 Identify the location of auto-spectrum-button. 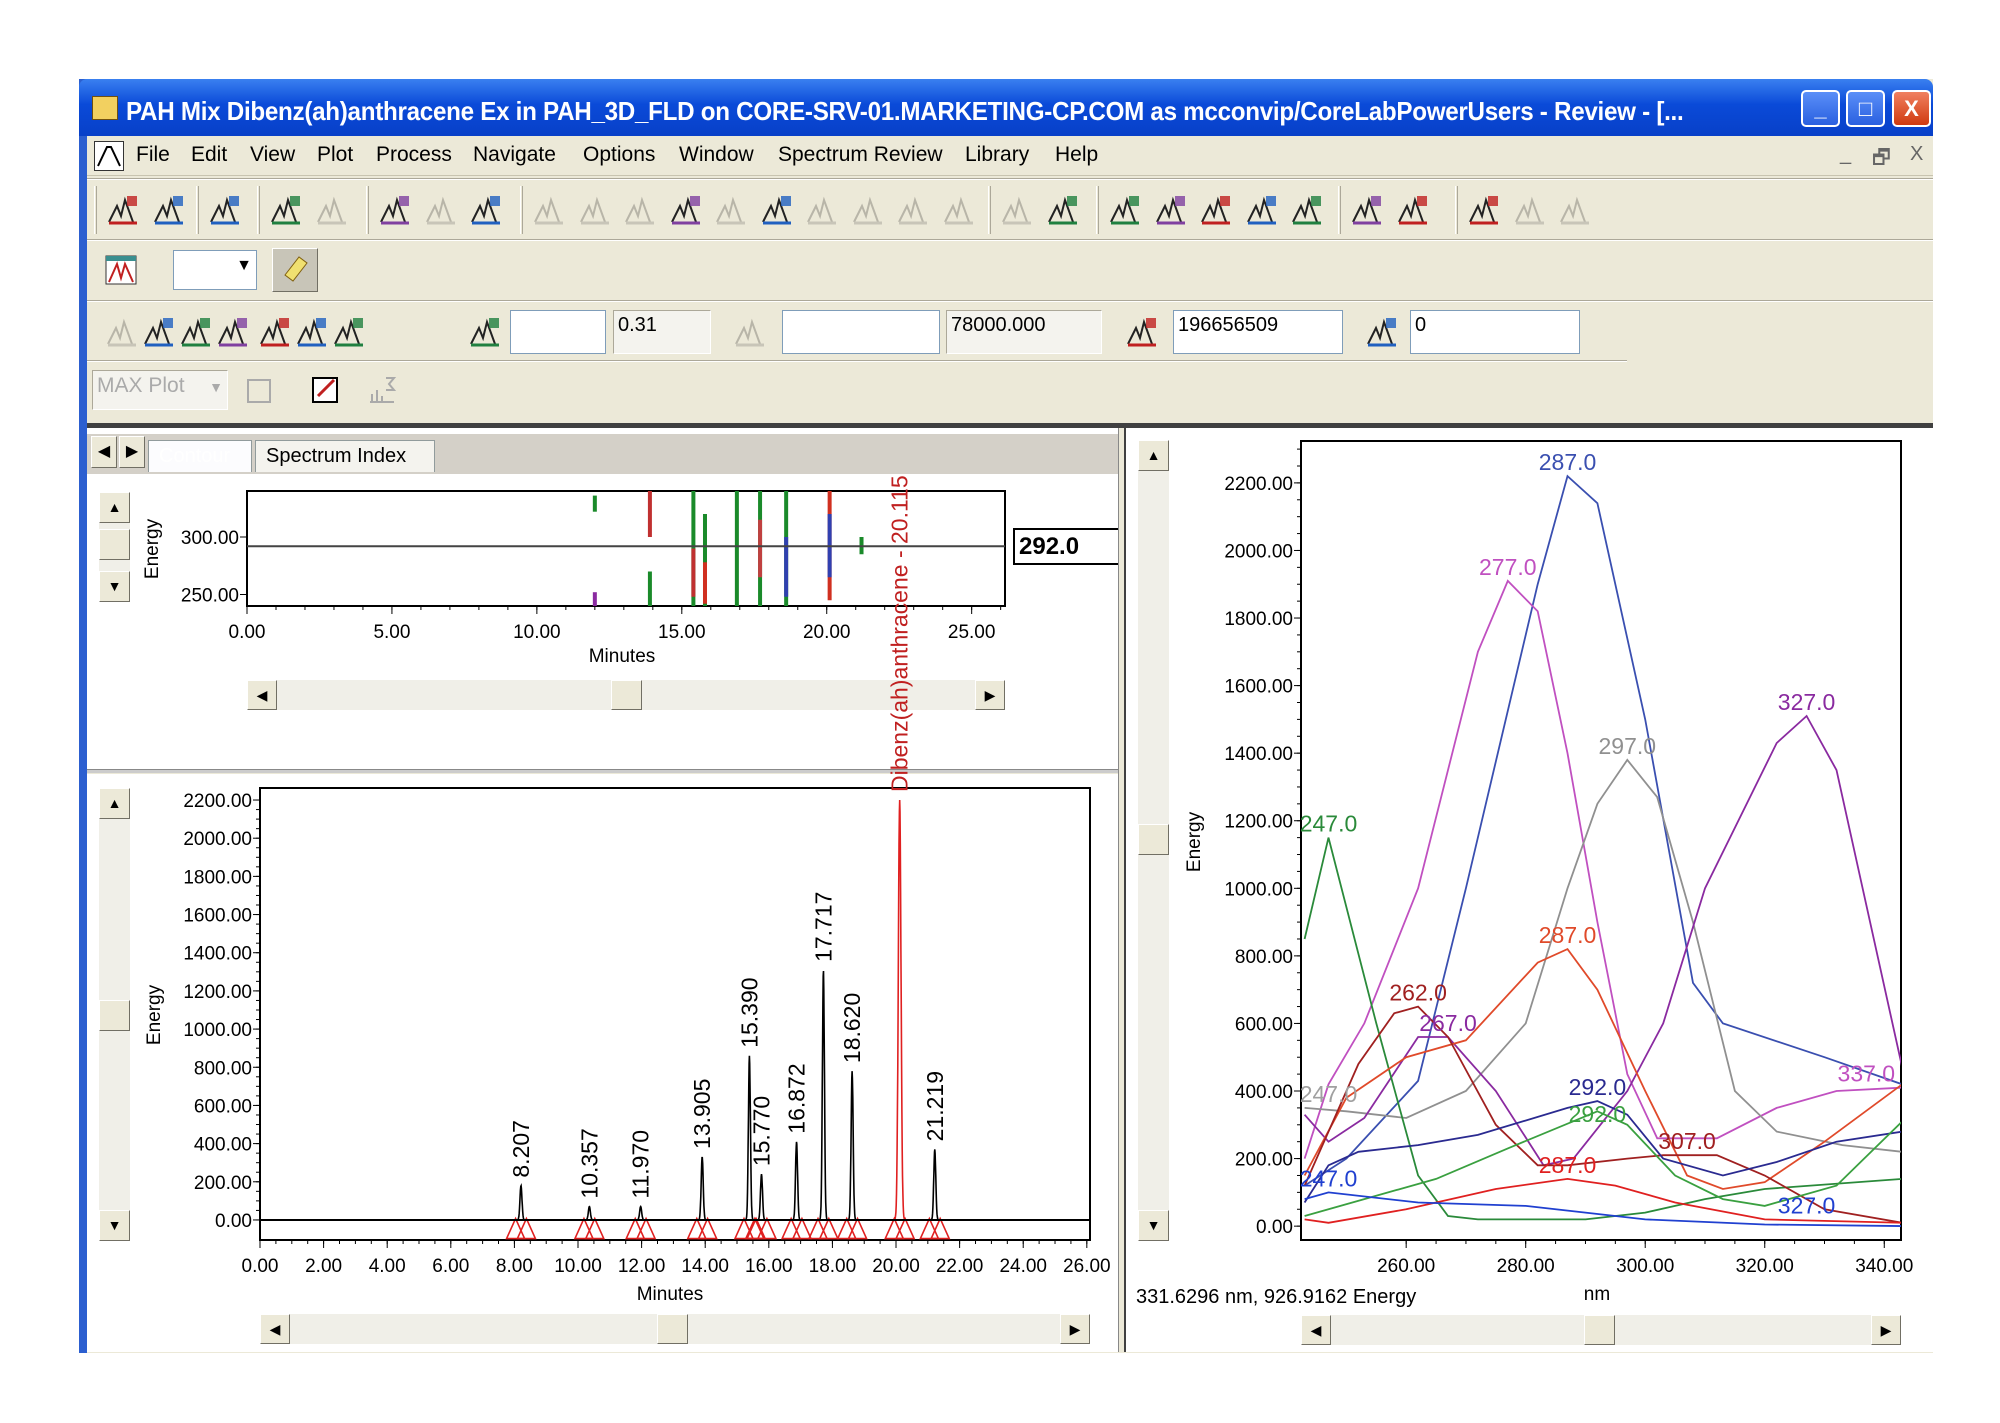
(232, 332).